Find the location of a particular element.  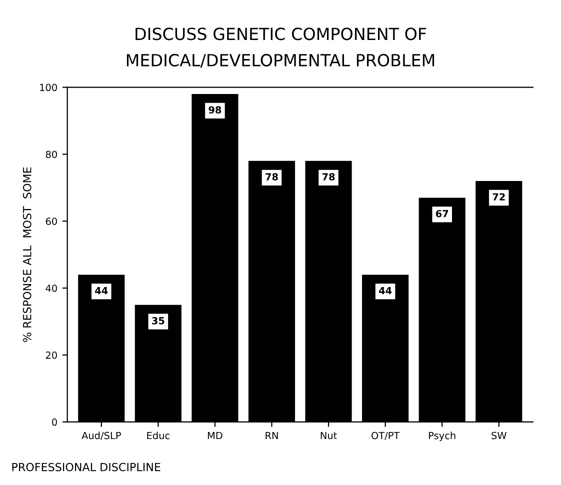

x-tick-label: RN is located at coordinates (272, 436).